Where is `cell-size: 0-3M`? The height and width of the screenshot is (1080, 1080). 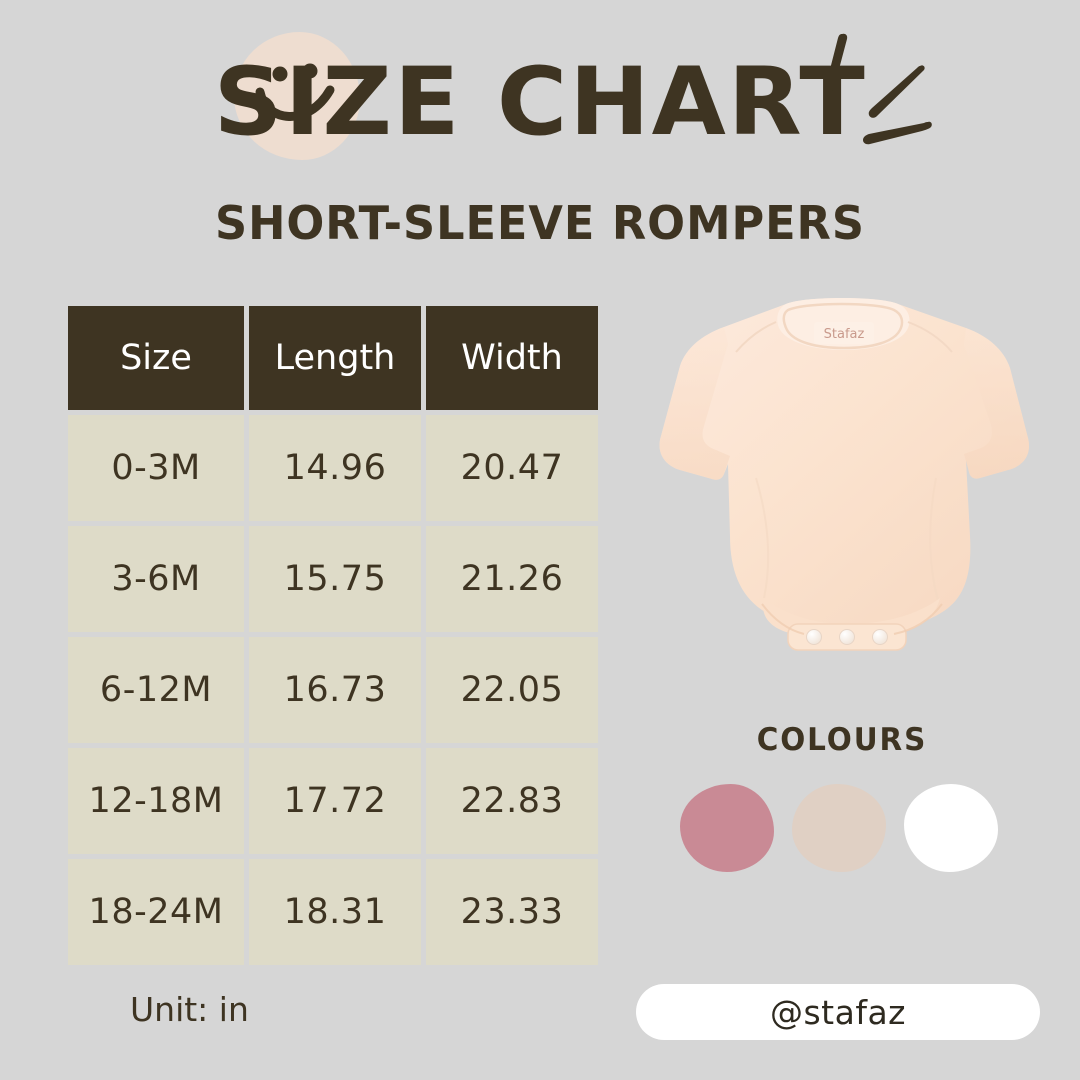
cell-size: 0-3M is located at coordinates (156, 468).